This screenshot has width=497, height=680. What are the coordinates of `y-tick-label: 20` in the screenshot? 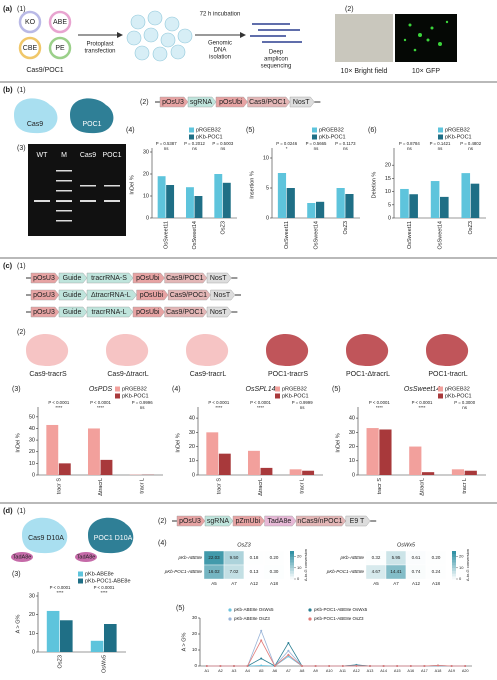 It's located at (195, 633).